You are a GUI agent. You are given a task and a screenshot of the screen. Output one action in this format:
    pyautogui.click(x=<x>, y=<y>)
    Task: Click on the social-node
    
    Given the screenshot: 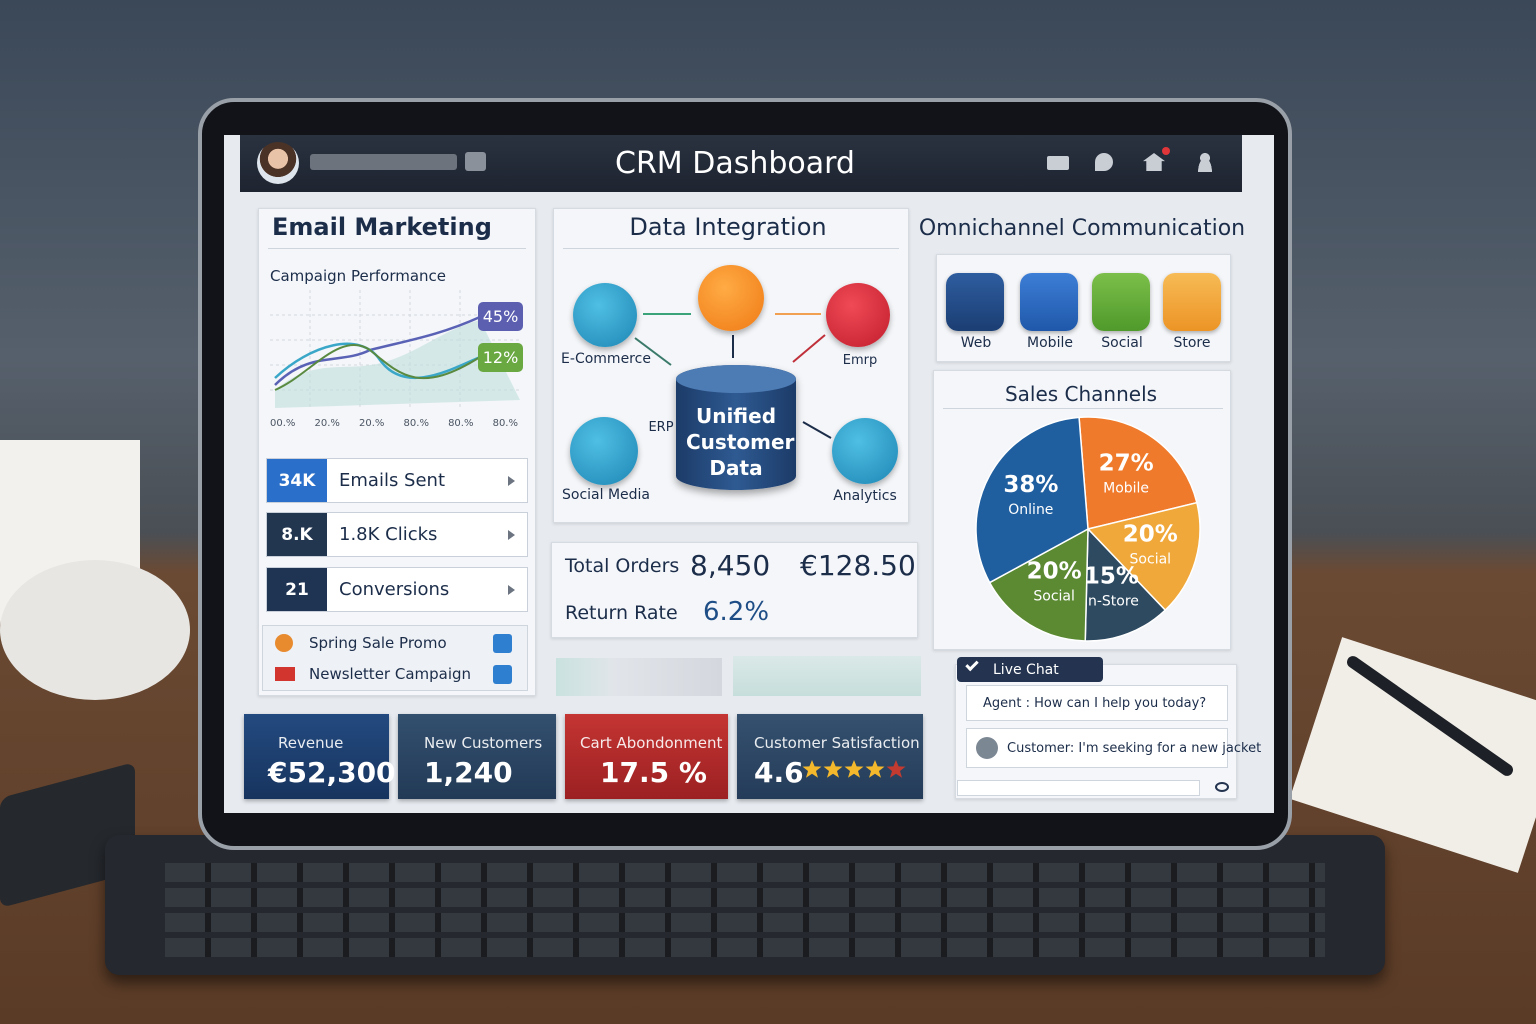 What is the action you would take?
    pyautogui.click(x=604, y=451)
    